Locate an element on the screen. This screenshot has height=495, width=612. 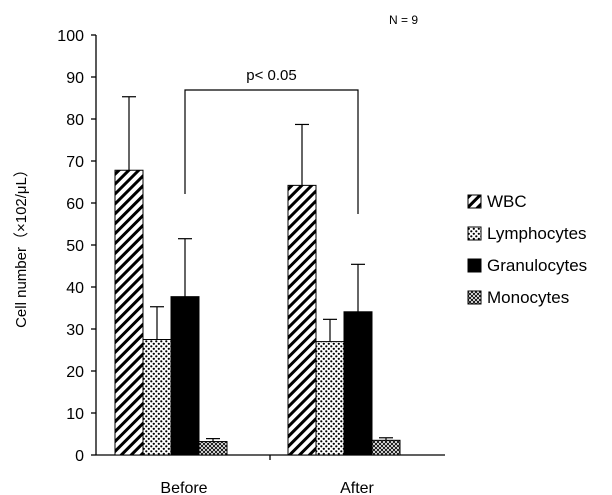
y-tick-label: 80 is located at coordinates (75, 120).